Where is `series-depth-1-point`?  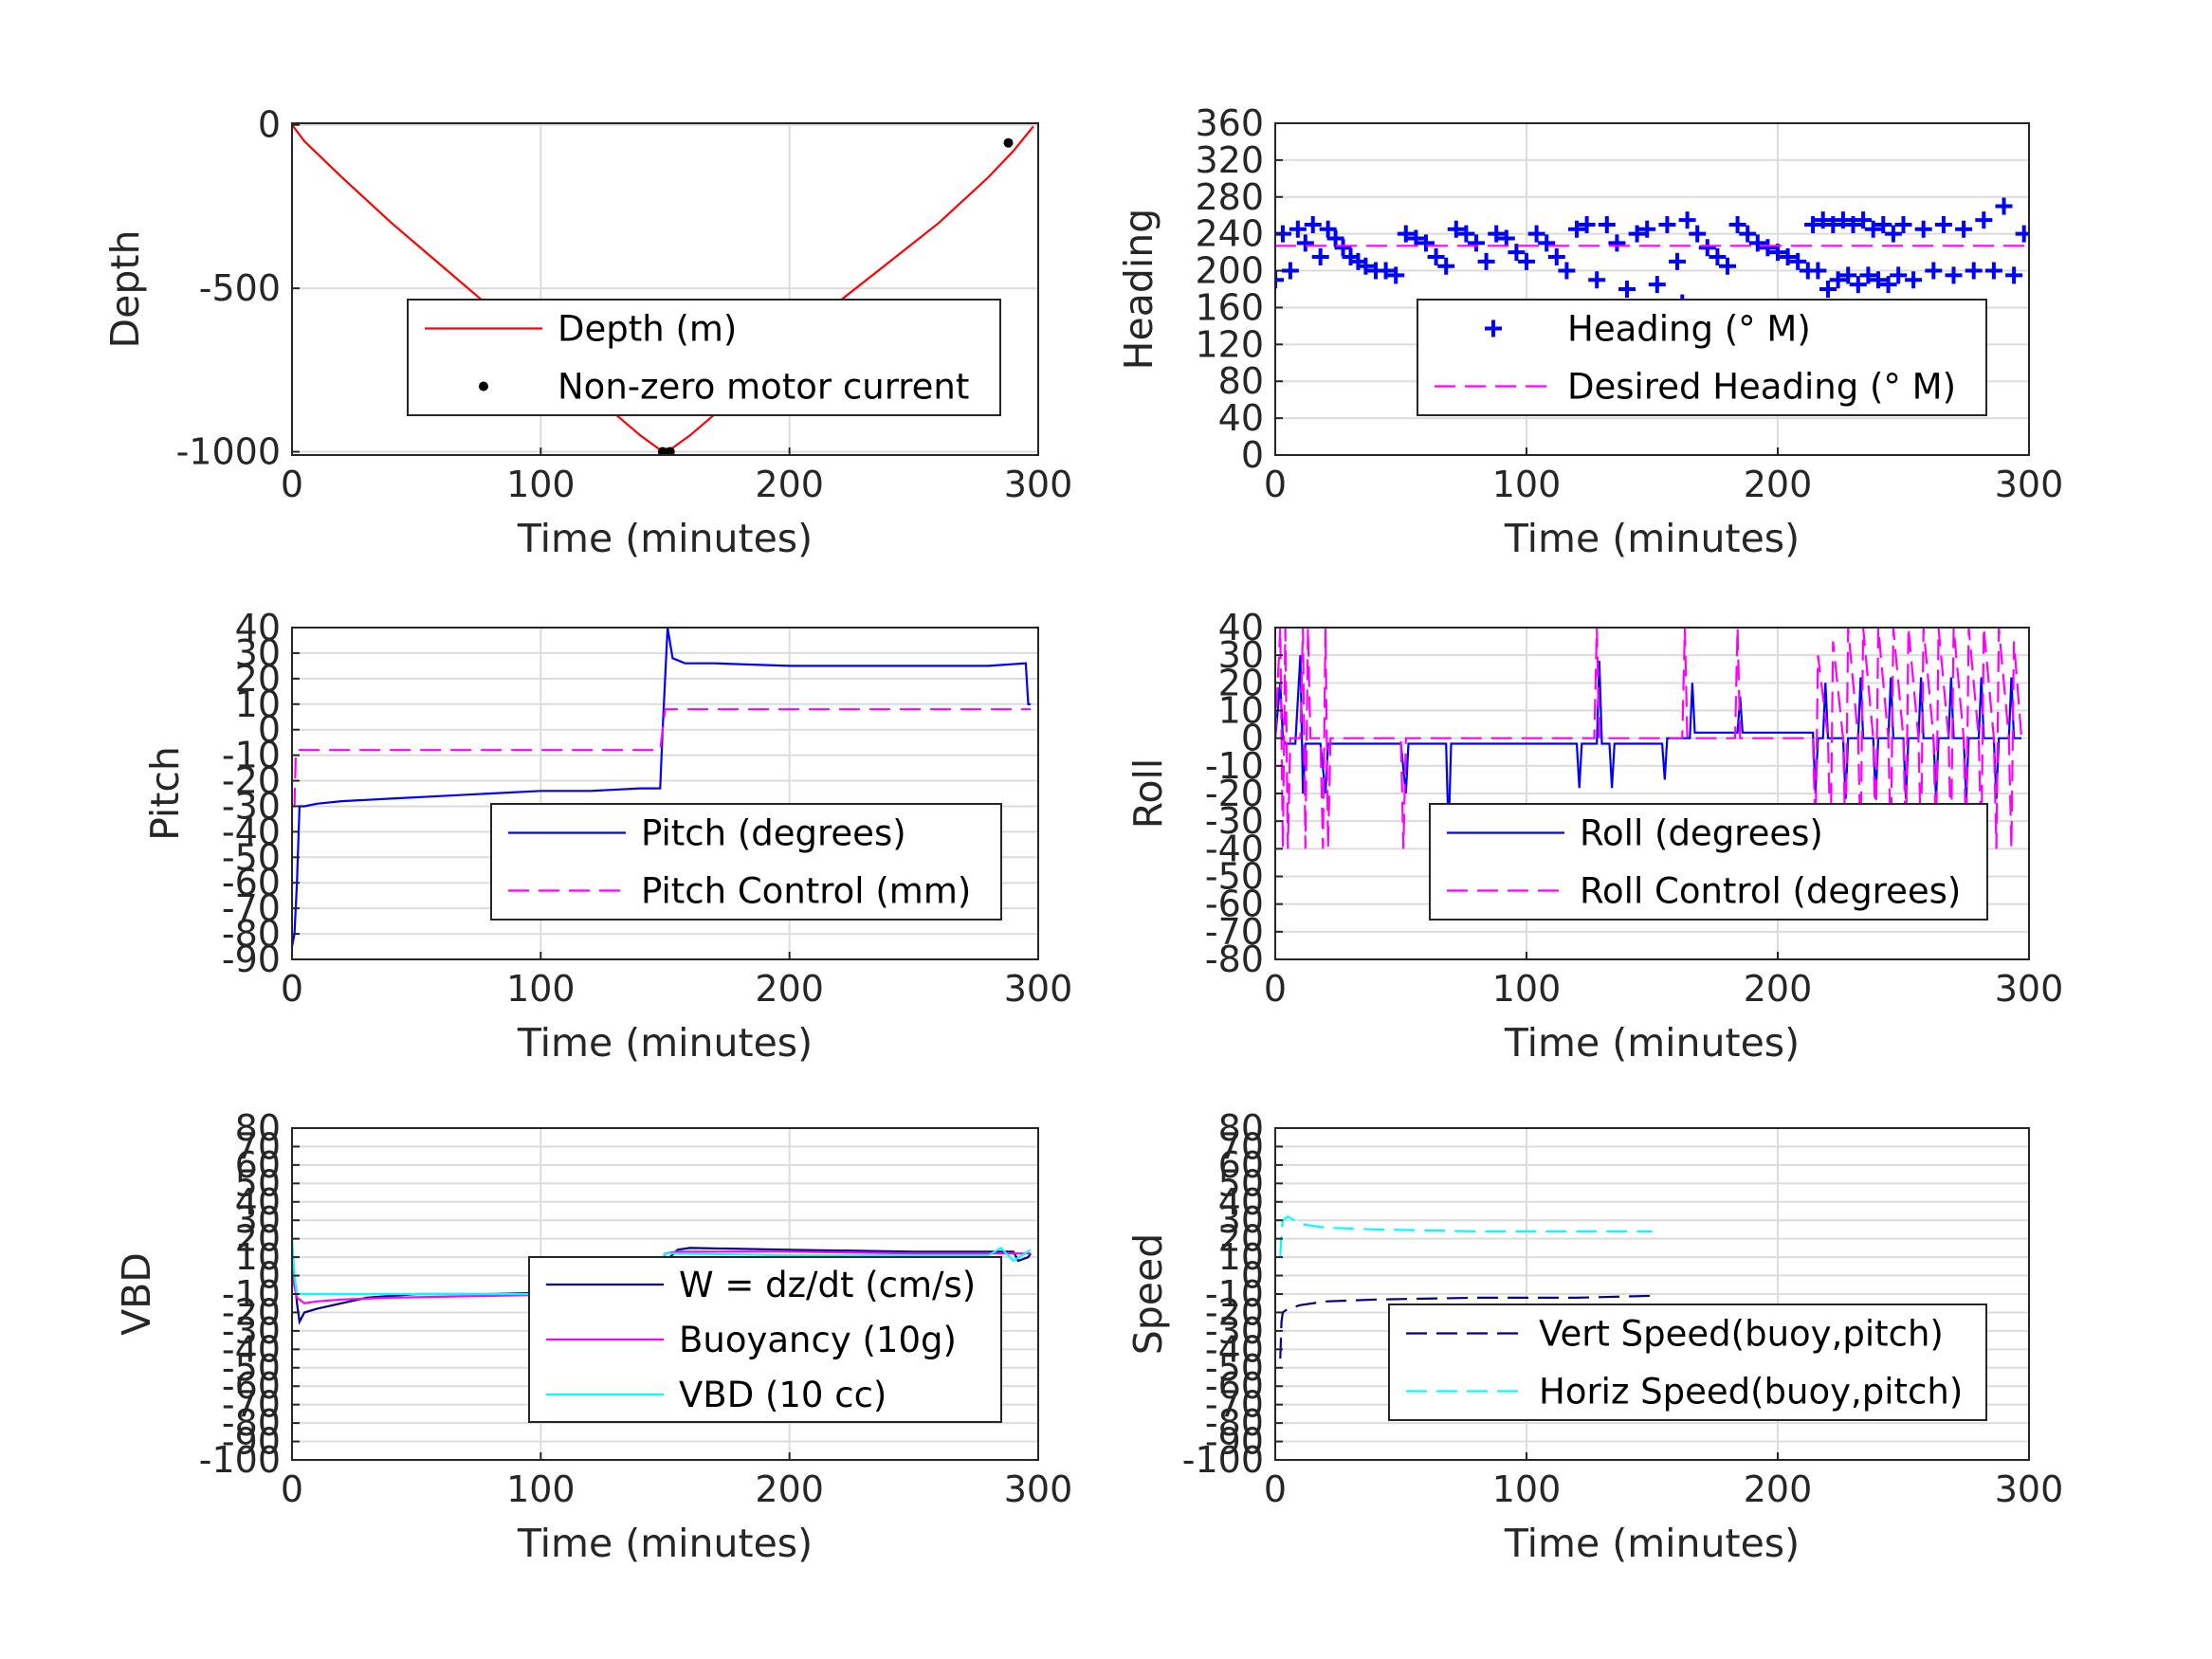 series-depth-1-point is located at coordinates (670, 451).